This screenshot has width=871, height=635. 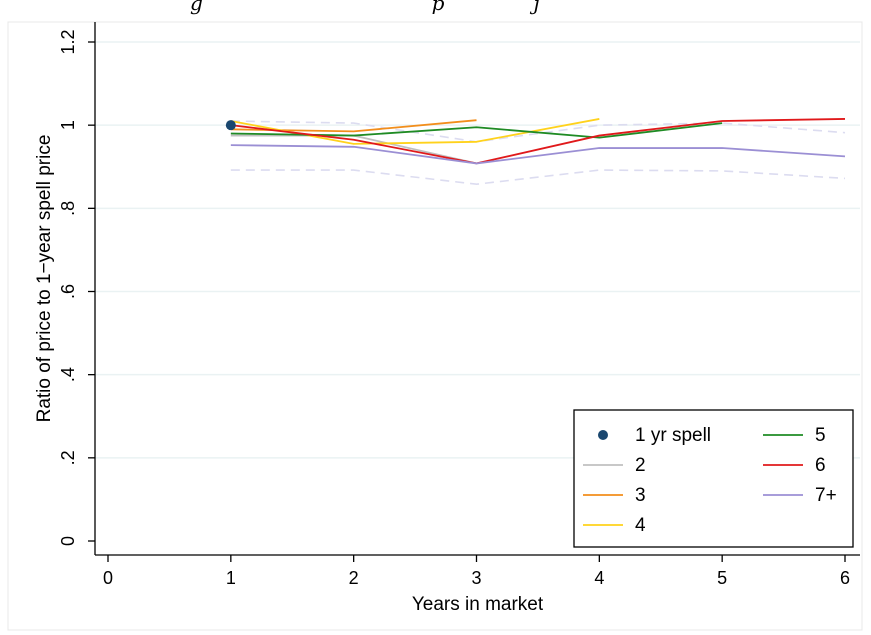 I want to click on band-lower-line, so click(x=538, y=177).